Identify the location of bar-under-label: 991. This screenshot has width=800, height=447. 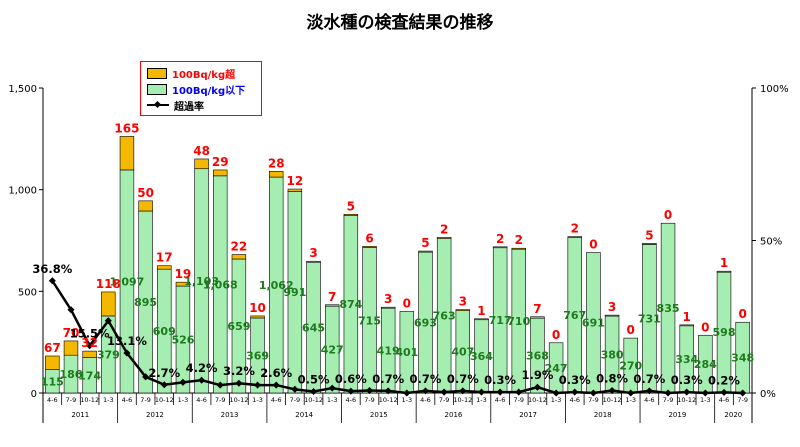
(294, 292).